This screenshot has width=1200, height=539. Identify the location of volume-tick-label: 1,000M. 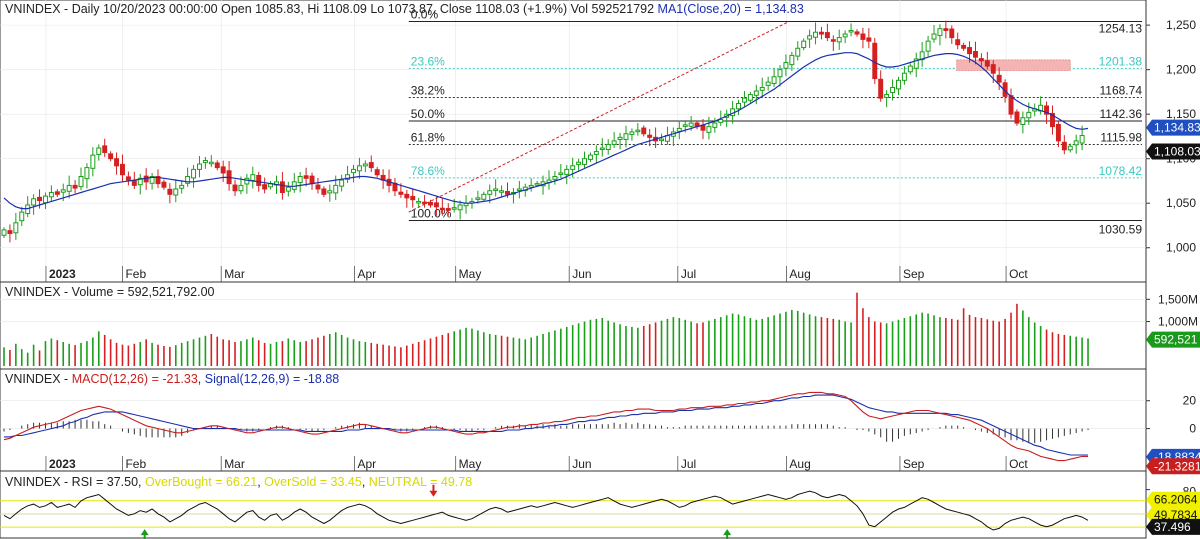
(1178, 322).